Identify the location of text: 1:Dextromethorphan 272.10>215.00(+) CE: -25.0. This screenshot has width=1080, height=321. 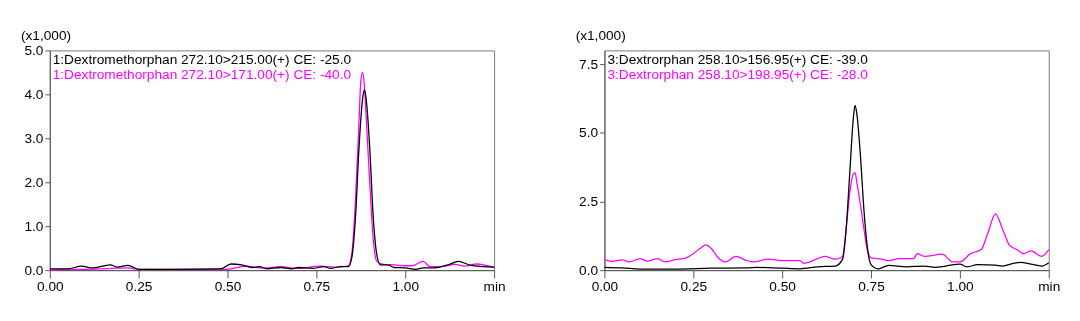
(202, 60).